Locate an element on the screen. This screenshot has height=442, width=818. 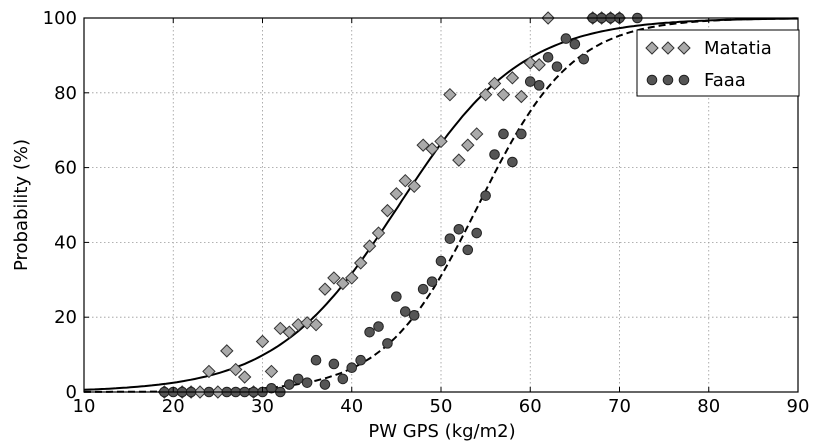
x-tick-label: 50 is located at coordinates (441, 406).